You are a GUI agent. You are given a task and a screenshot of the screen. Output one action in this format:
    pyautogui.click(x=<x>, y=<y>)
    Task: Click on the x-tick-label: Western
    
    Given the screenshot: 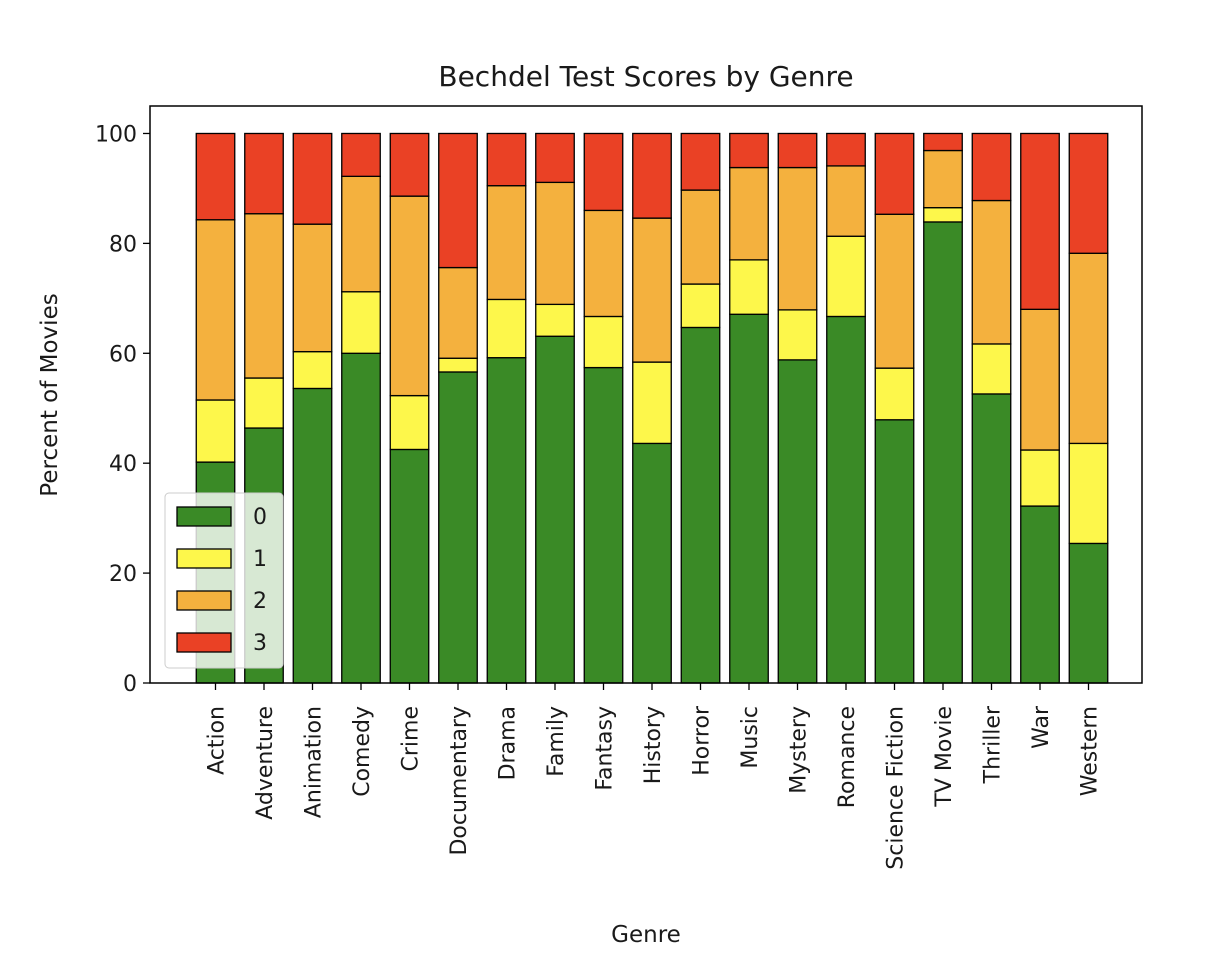 What is the action you would take?
    pyautogui.click(x=1090, y=751)
    